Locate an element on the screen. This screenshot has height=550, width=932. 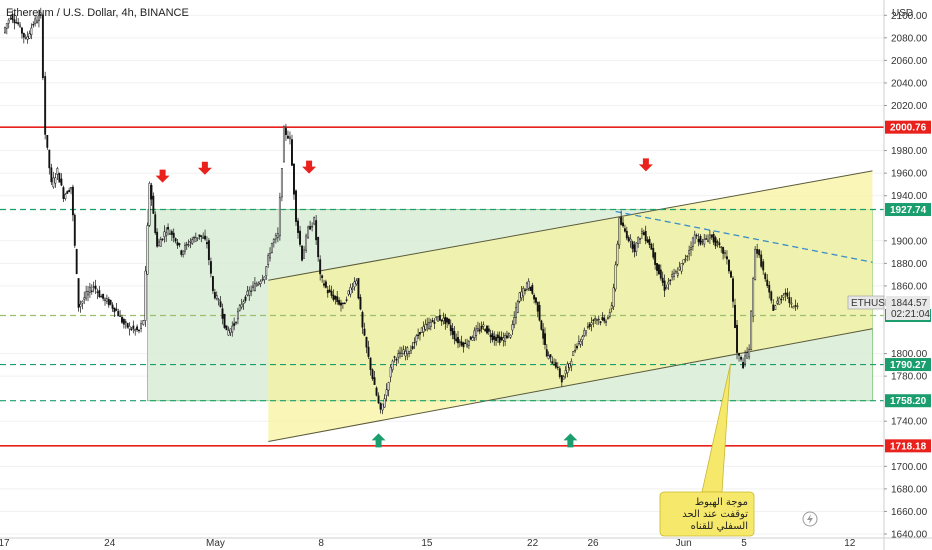
y-tick-label: 1900.00 is located at coordinates (909, 241).